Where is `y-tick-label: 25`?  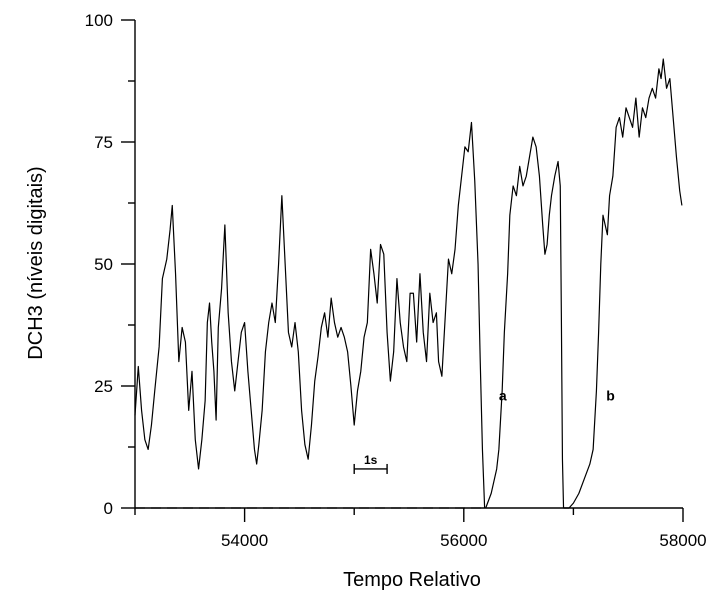
y-tick-label: 25 is located at coordinates (103, 386).